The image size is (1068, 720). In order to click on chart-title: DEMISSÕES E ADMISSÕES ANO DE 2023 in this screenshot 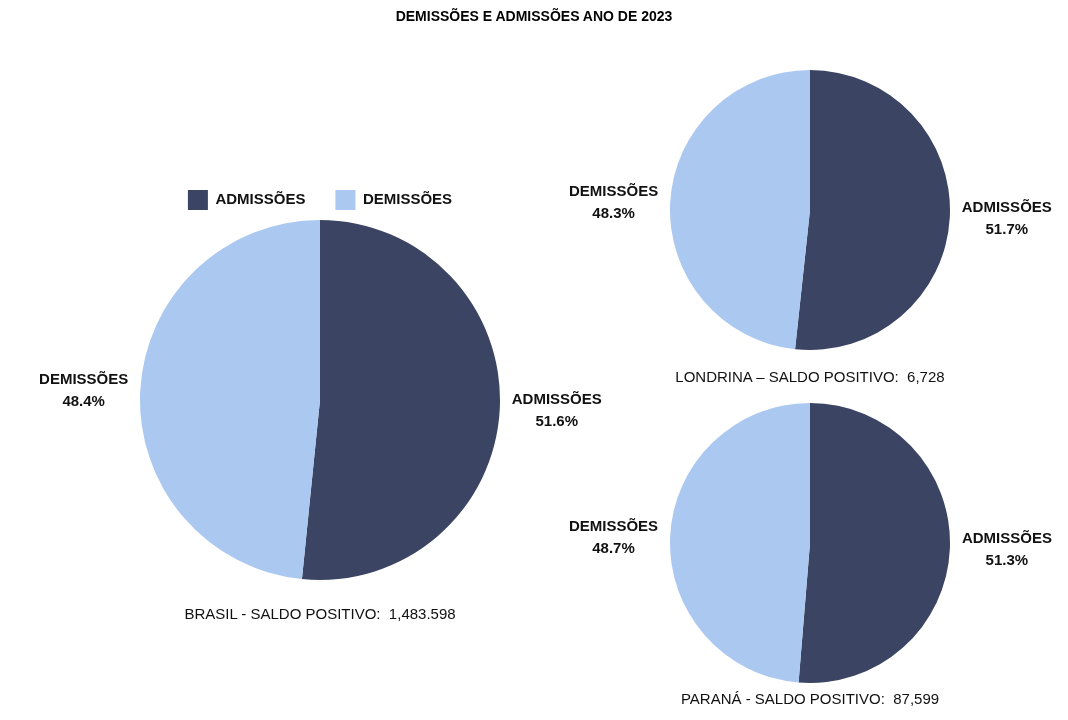, I will do `click(534, 16)`.